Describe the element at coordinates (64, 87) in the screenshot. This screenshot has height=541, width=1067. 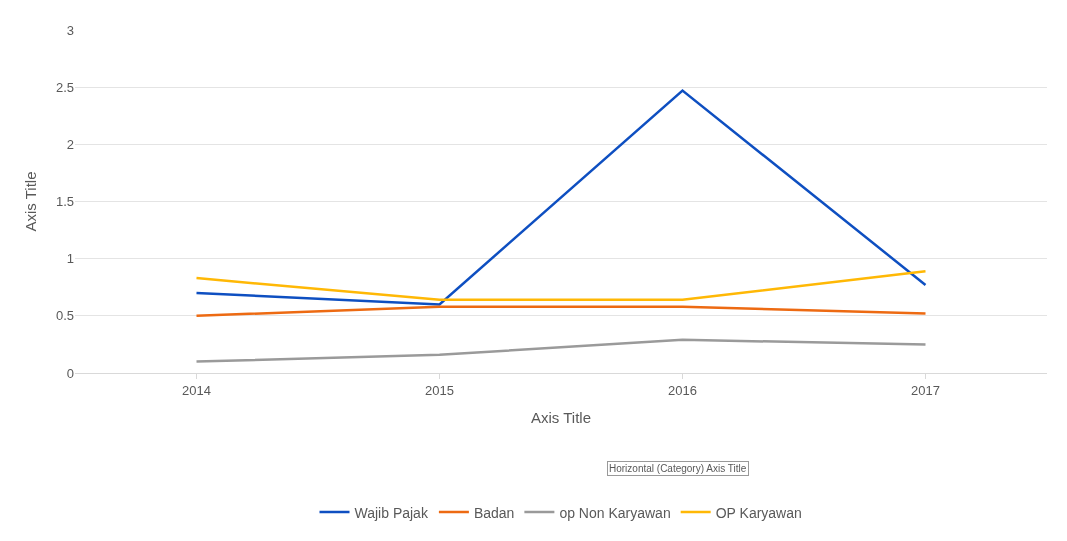
I see `y-tick-label: 2.5` at that location.